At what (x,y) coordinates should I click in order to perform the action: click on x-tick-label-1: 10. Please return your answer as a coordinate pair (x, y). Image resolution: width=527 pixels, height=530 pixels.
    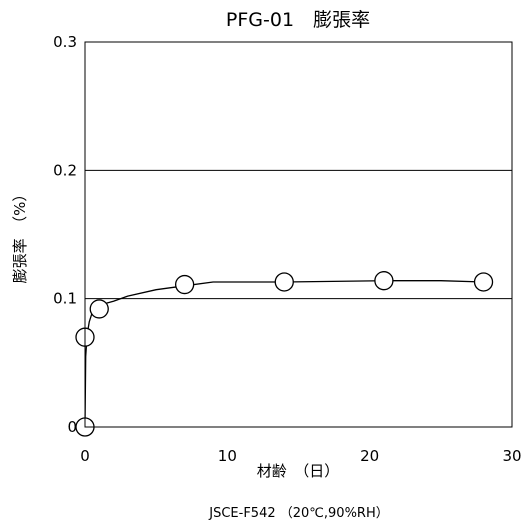
    Looking at the image, I should click on (227, 456).